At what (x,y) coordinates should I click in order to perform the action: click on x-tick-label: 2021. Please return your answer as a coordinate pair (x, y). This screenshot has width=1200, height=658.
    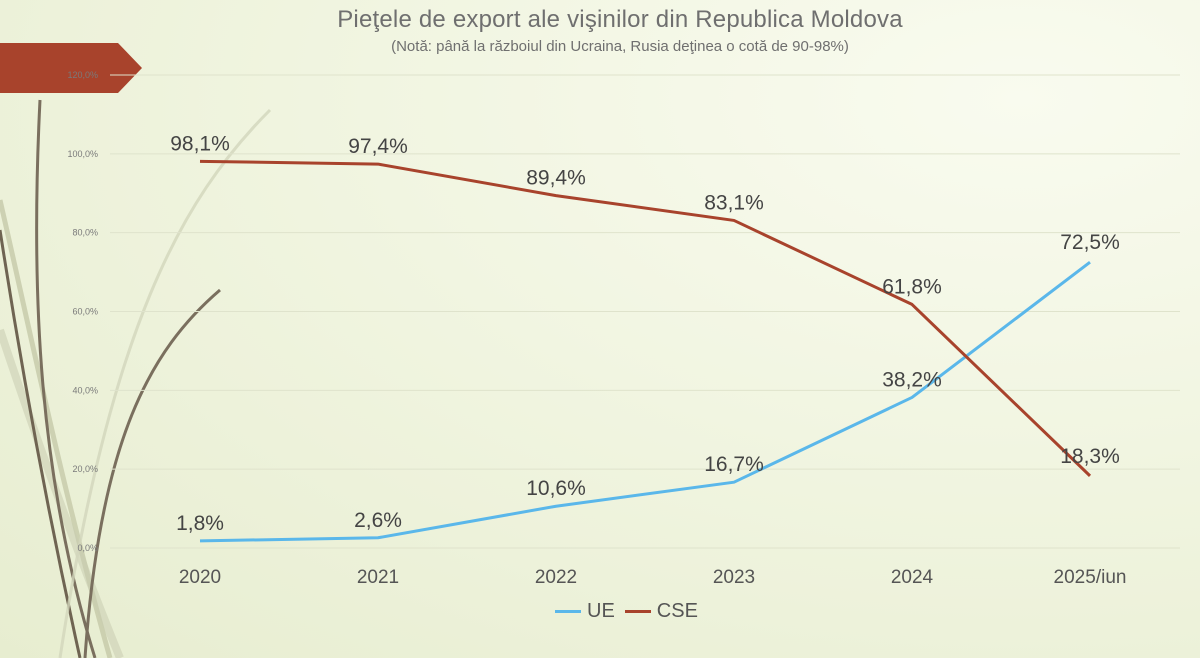
    Looking at the image, I should click on (378, 577).